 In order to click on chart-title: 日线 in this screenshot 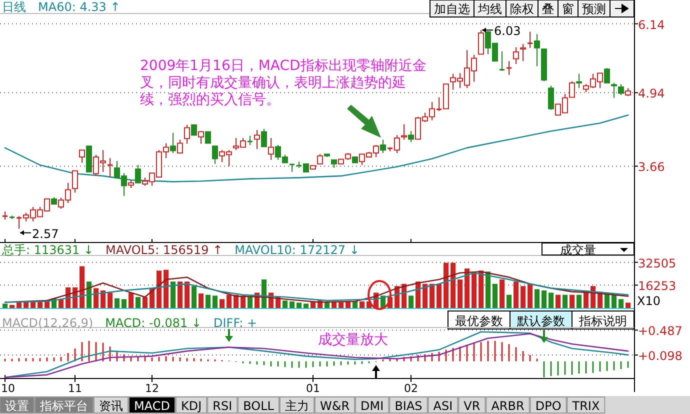, I will do `click(14, 7)`.